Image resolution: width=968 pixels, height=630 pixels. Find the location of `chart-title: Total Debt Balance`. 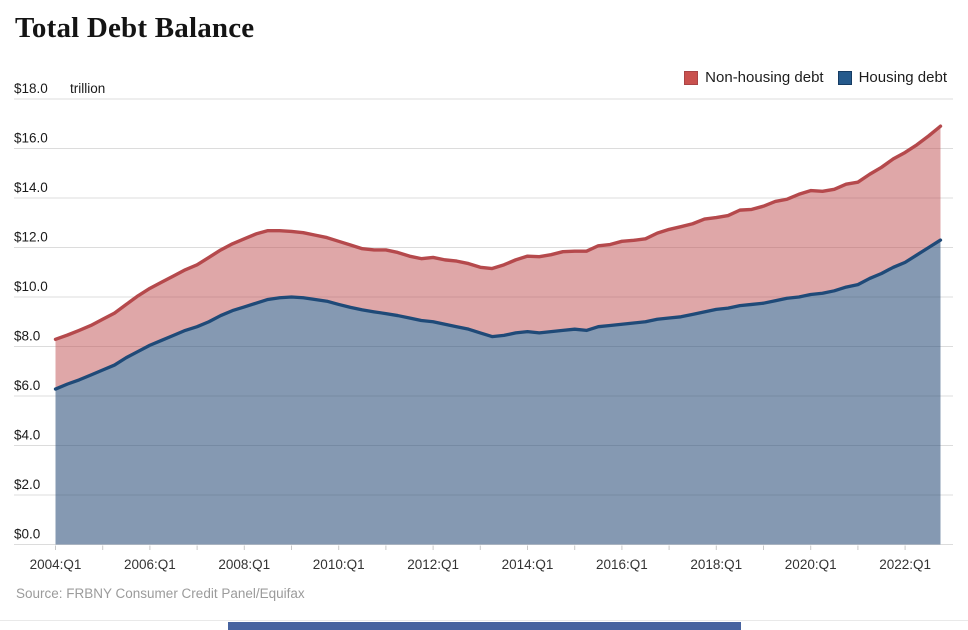

chart-title: Total Debt Balance is located at coordinates (135, 28).